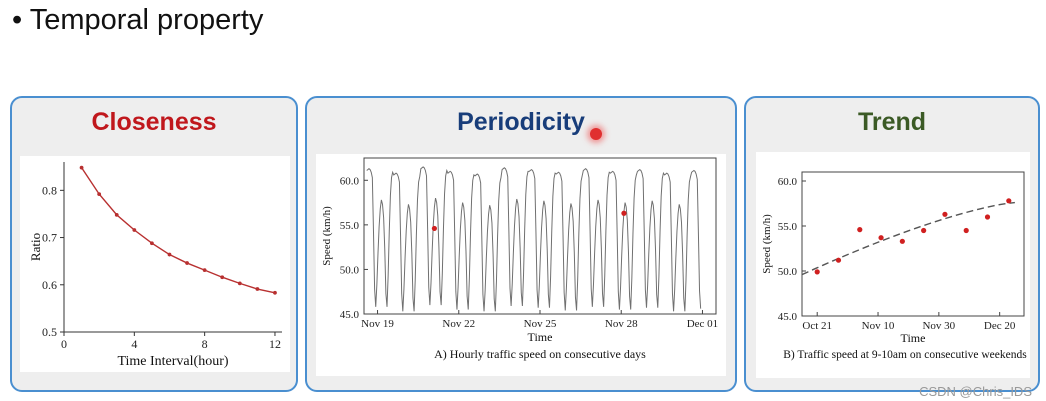 Image resolution: width=1046 pixels, height=401 pixels. What do you see at coordinates (817, 326) in the screenshot?
I see `x-tick-label: Oct 21` at bounding box center [817, 326].